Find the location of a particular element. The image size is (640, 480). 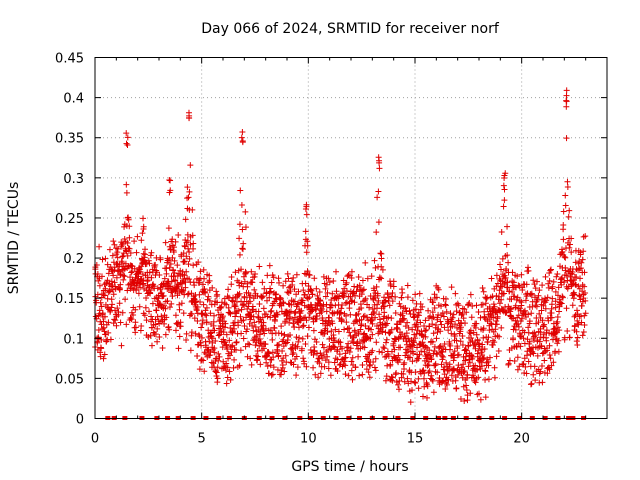

x-tick-label: 20 is located at coordinates (521, 439).